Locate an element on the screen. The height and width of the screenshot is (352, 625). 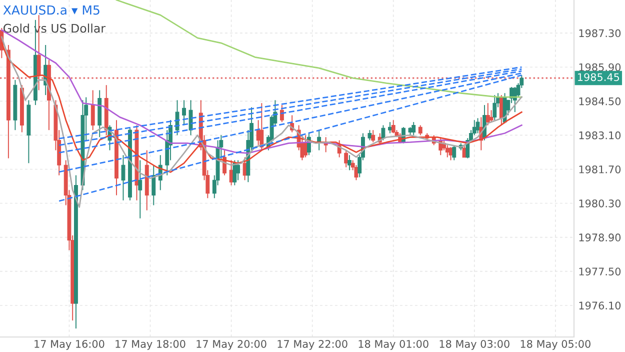
y-tick-label: 1984.50 is located at coordinates (600, 101).